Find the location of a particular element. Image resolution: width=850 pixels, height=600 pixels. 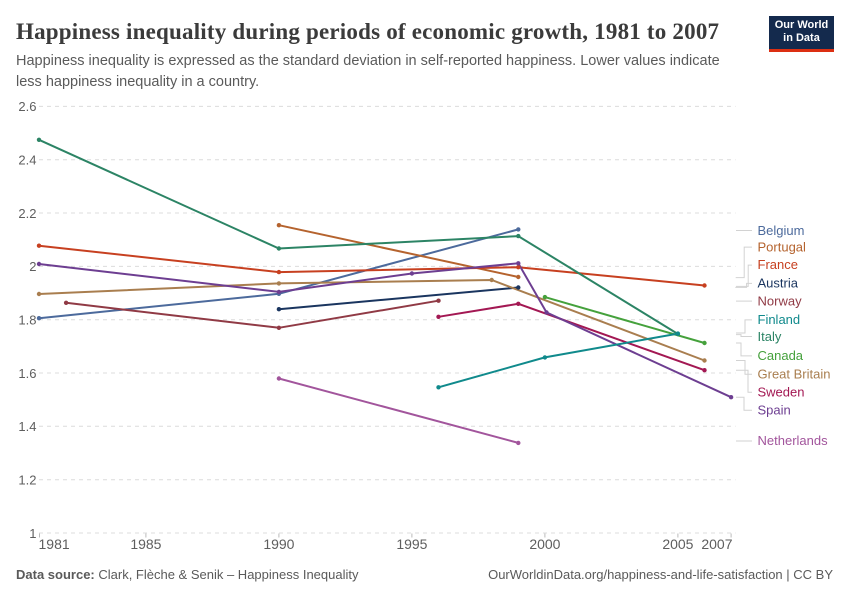

svg-text: 2.2 is located at coordinates (27, 213).